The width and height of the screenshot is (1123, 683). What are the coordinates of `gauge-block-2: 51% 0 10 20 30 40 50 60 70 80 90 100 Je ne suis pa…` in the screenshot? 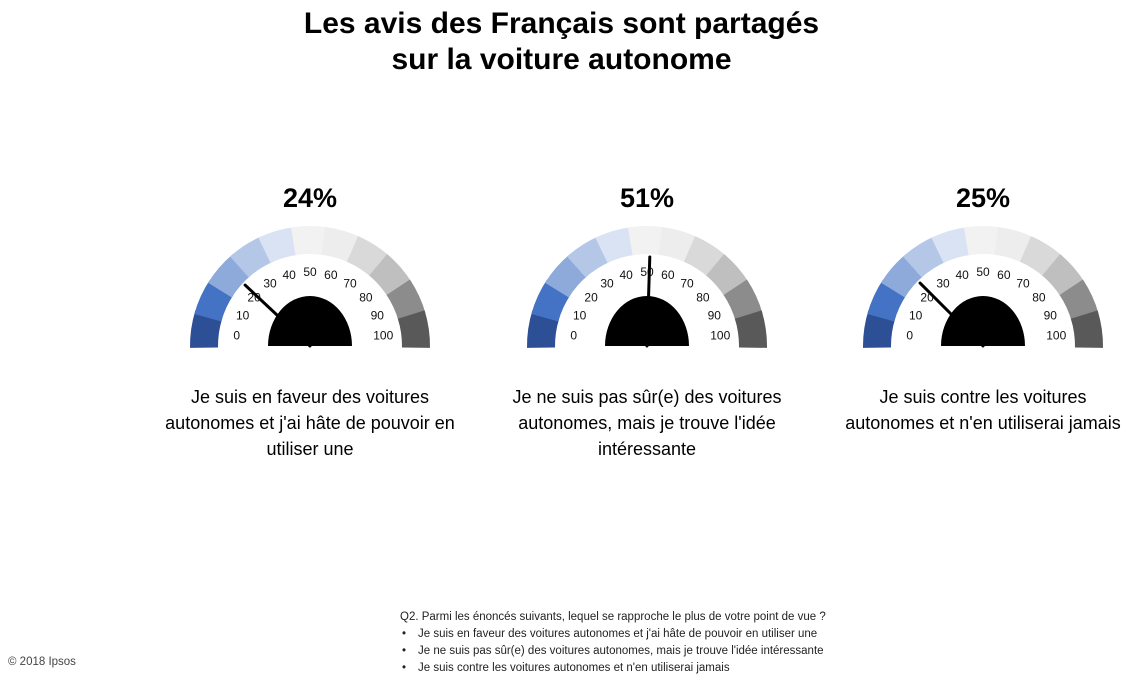 It's located at (647, 320).